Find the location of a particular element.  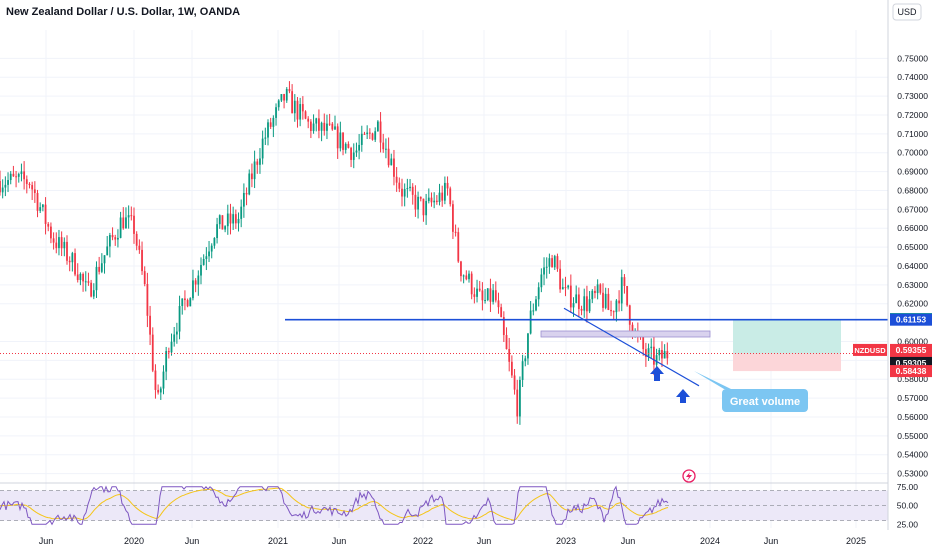

price-axis-label: 0.57000 is located at coordinates (912, 398).